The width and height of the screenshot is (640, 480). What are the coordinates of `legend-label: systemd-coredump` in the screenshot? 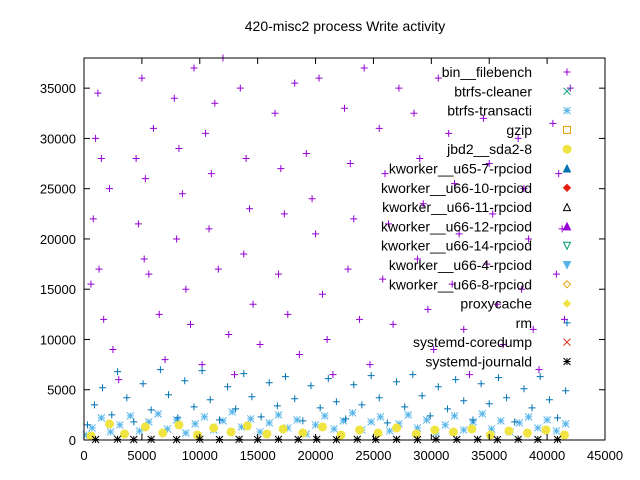 It's located at (472, 342).